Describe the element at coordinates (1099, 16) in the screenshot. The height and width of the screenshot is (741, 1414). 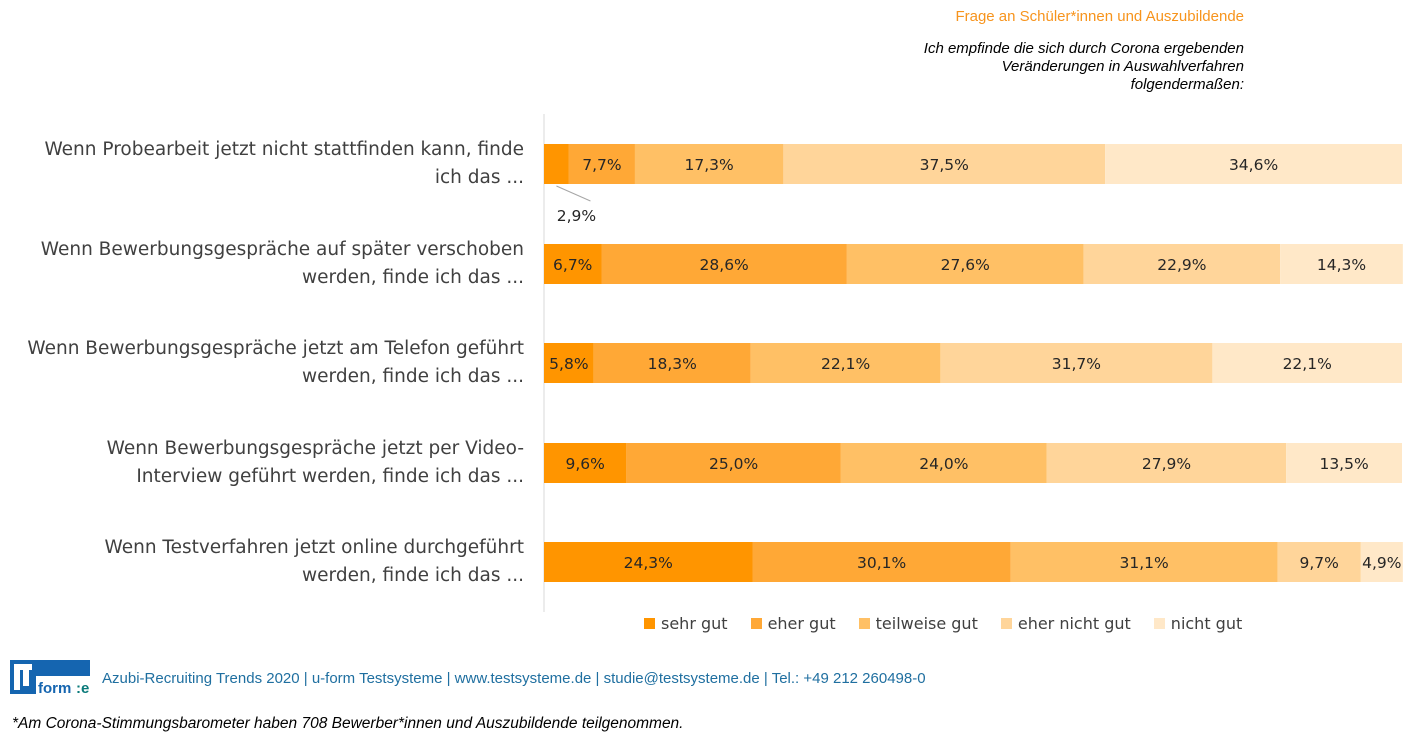
I see `question-label: Frage an Schüler*innen und Auszubildende` at that location.